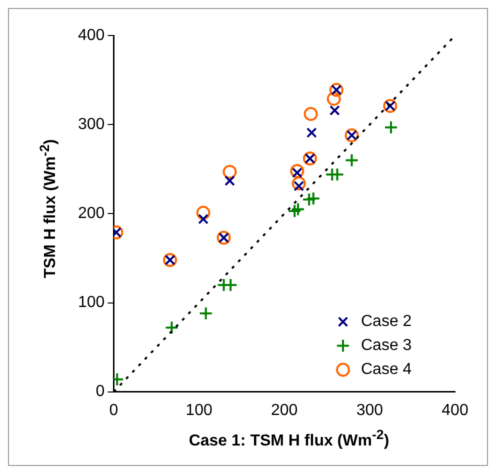 This screenshot has height=474, width=496. I want to click on x-tick-label: 0, so click(113, 410).